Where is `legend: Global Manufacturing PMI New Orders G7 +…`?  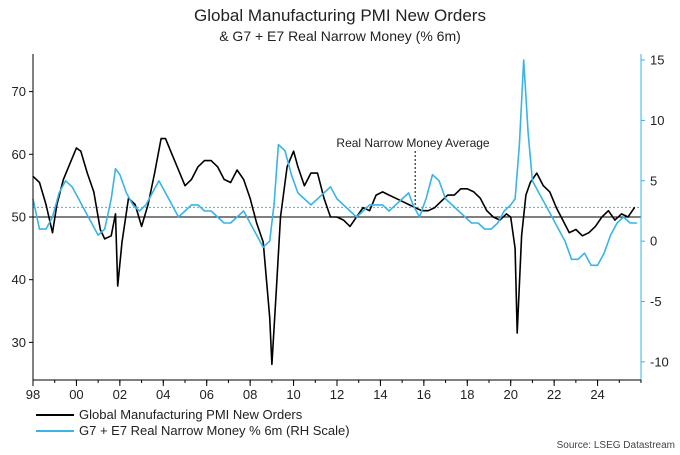 legend: Global Manufacturing PMI New Orders G7 +… is located at coordinates (193, 422).